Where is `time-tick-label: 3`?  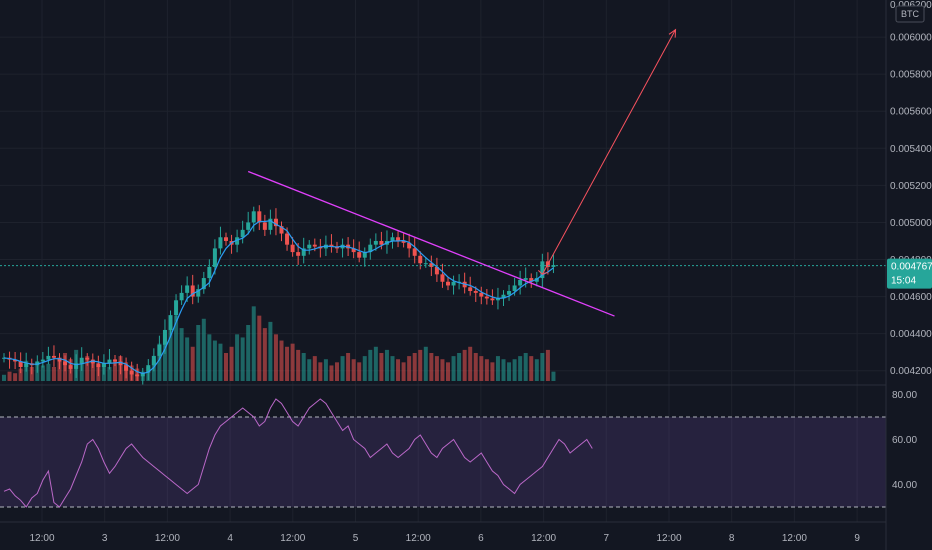 time-tick-label: 3 is located at coordinates (105, 538).